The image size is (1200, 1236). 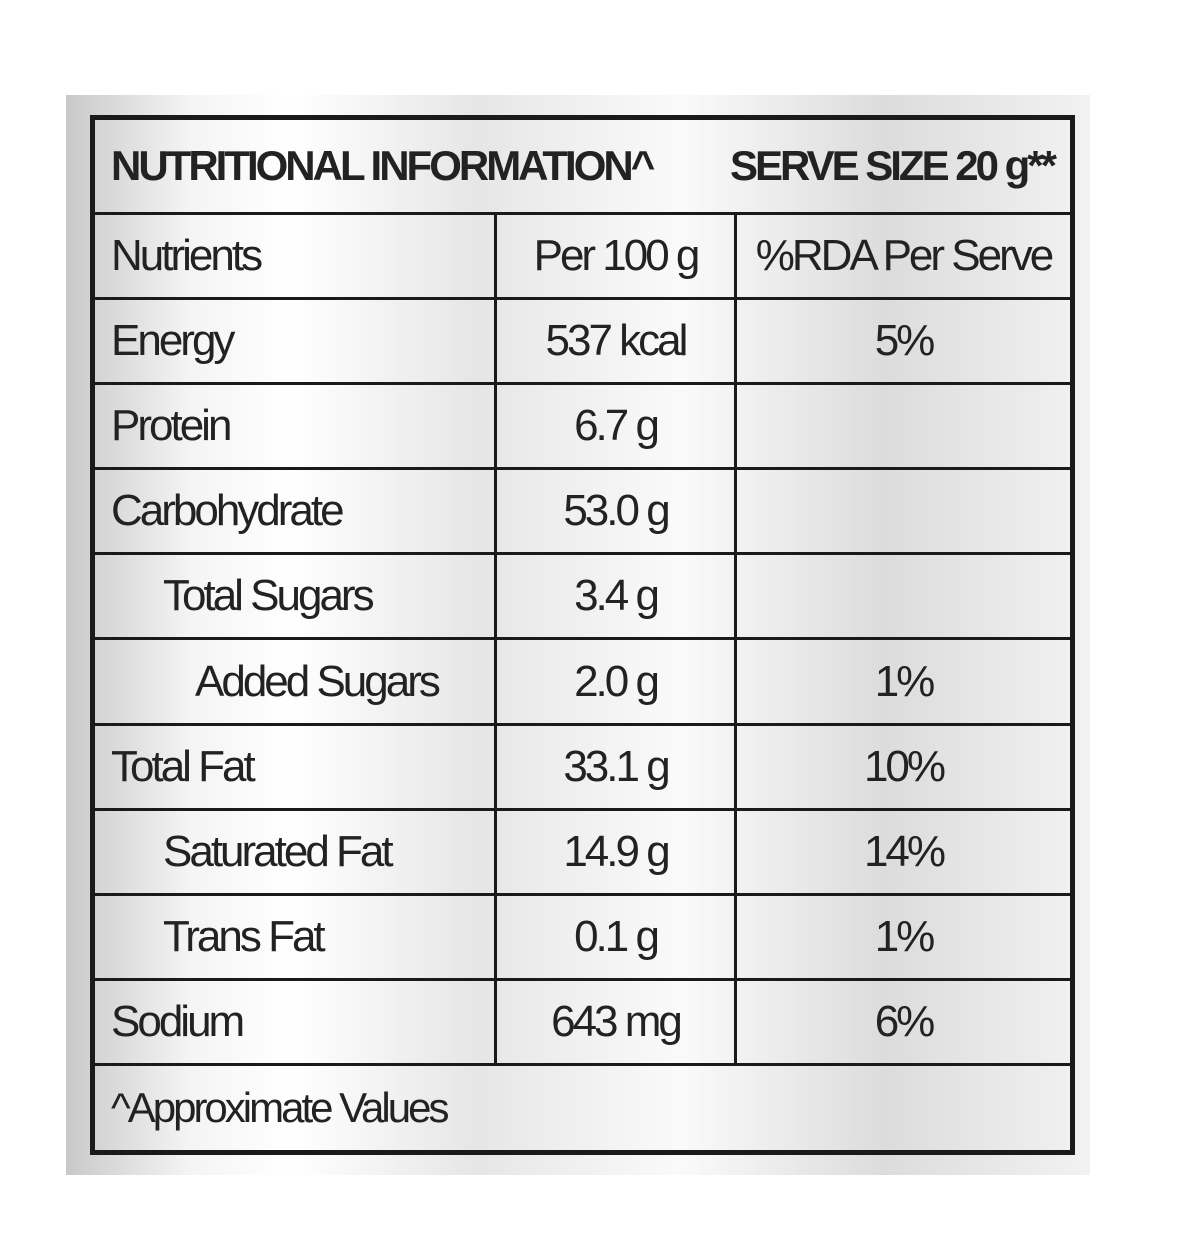 I want to click on column-header: Per 100 g, so click(x=615, y=256).